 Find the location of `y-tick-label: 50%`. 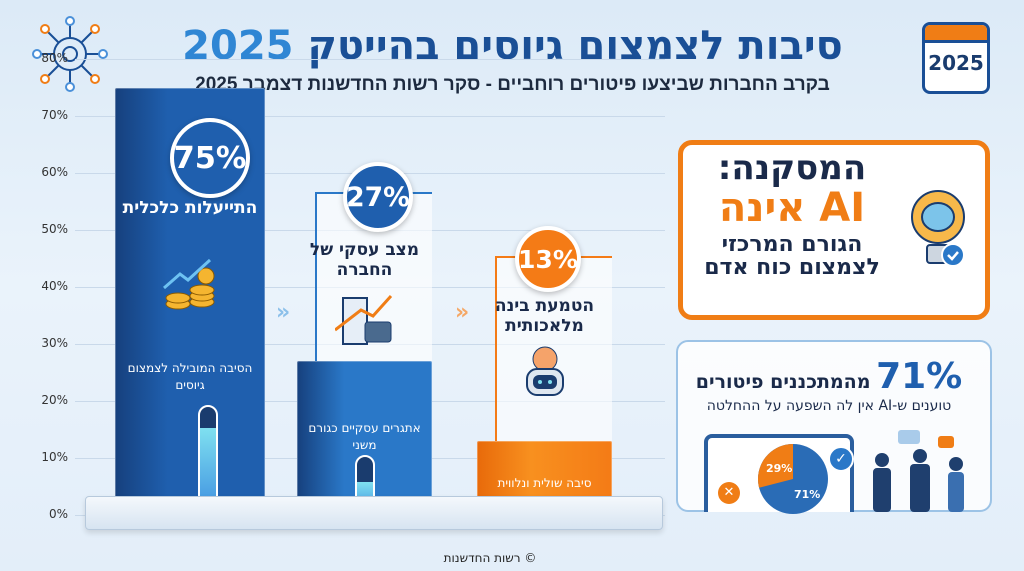

y-tick-label: 50% is located at coordinates (54, 229).